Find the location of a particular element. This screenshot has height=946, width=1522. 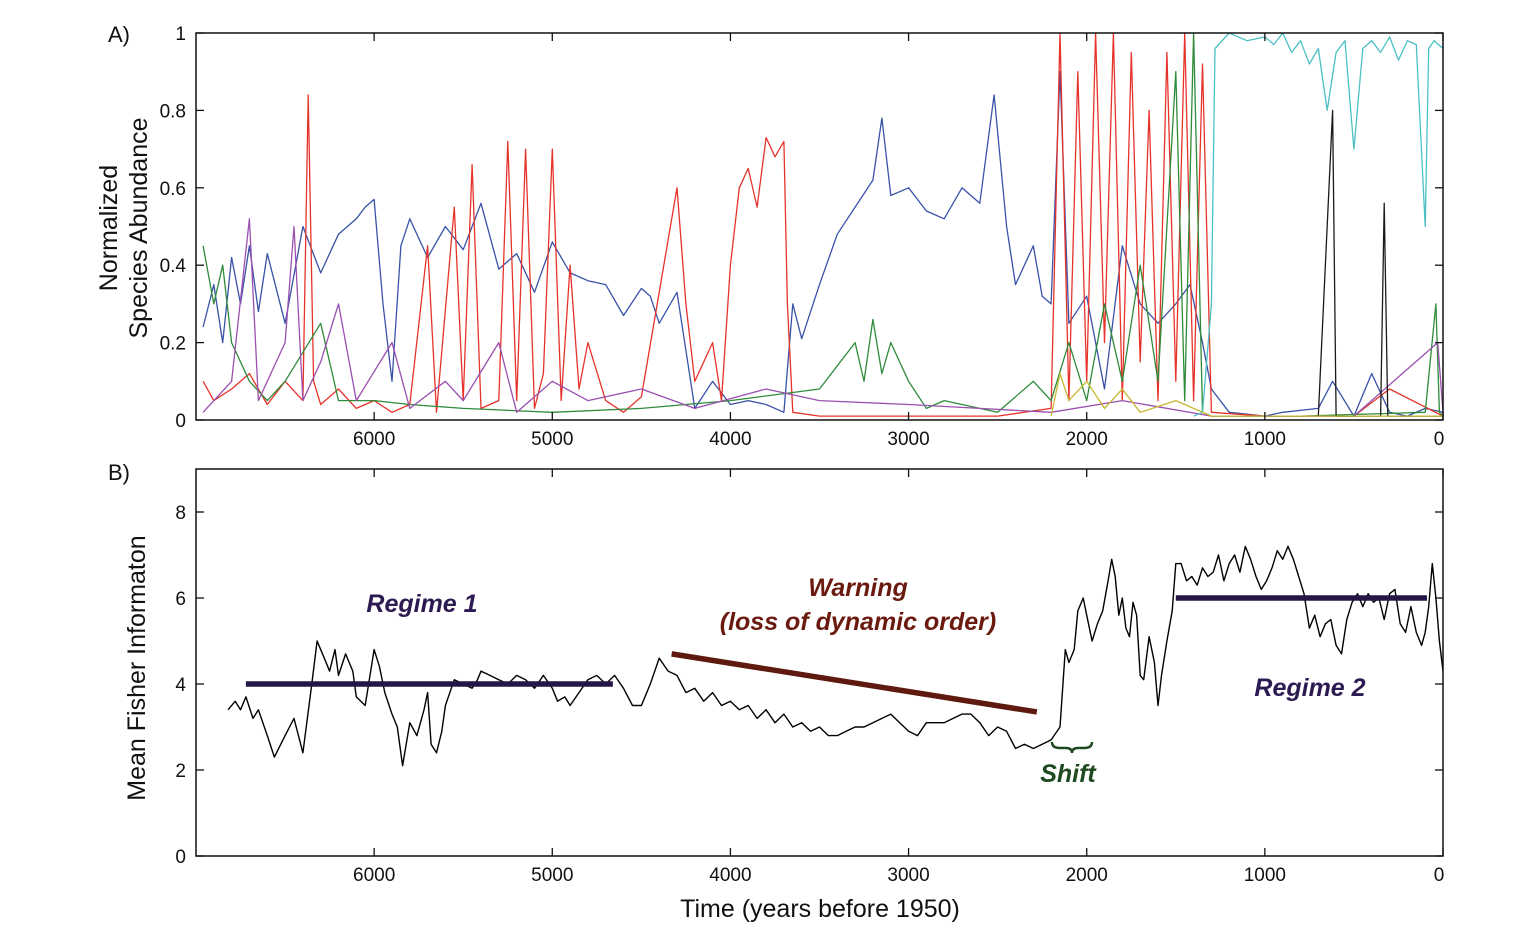

panel-b-ytick-label: 0 is located at coordinates (180, 857).